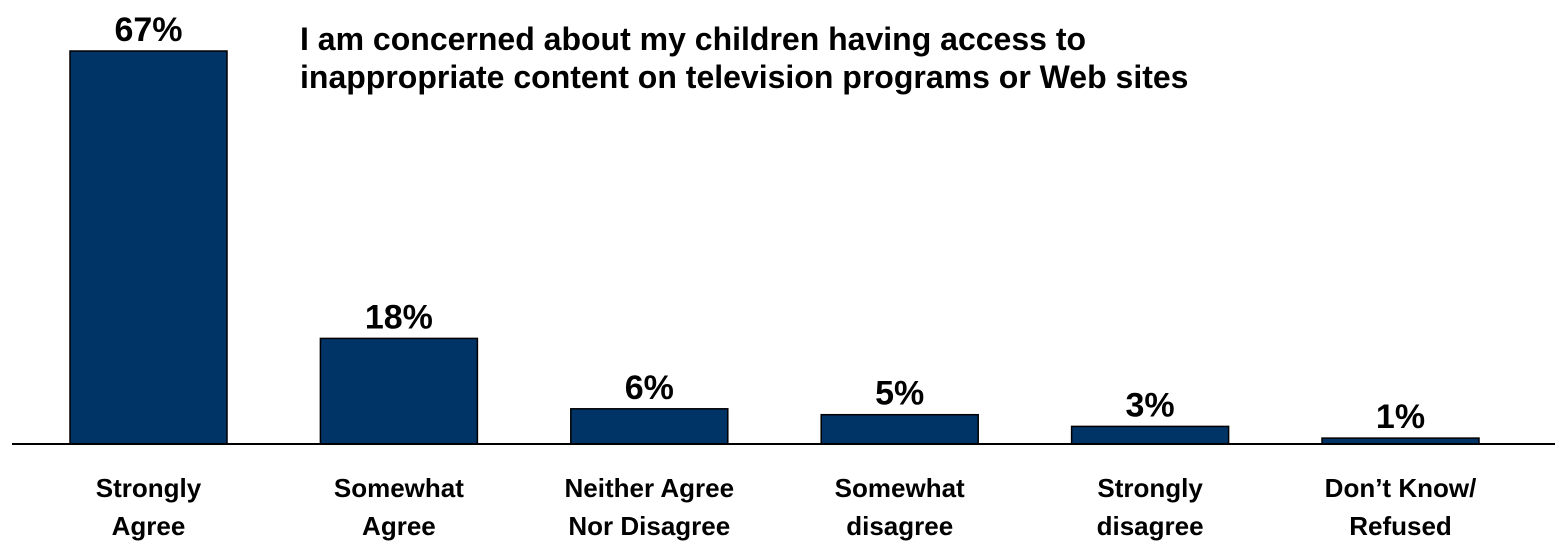 The height and width of the screenshot is (542, 1560). What do you see at coordinates (650, 488) in the screenshot?
I see `x-tick-label: Neither Agree` at bounding box center [650, 488].